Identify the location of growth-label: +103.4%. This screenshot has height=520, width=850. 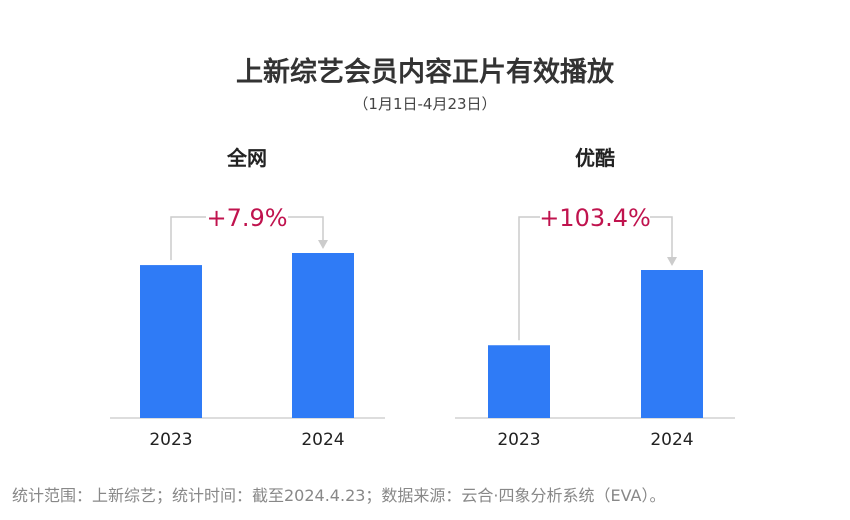
(595, 218).